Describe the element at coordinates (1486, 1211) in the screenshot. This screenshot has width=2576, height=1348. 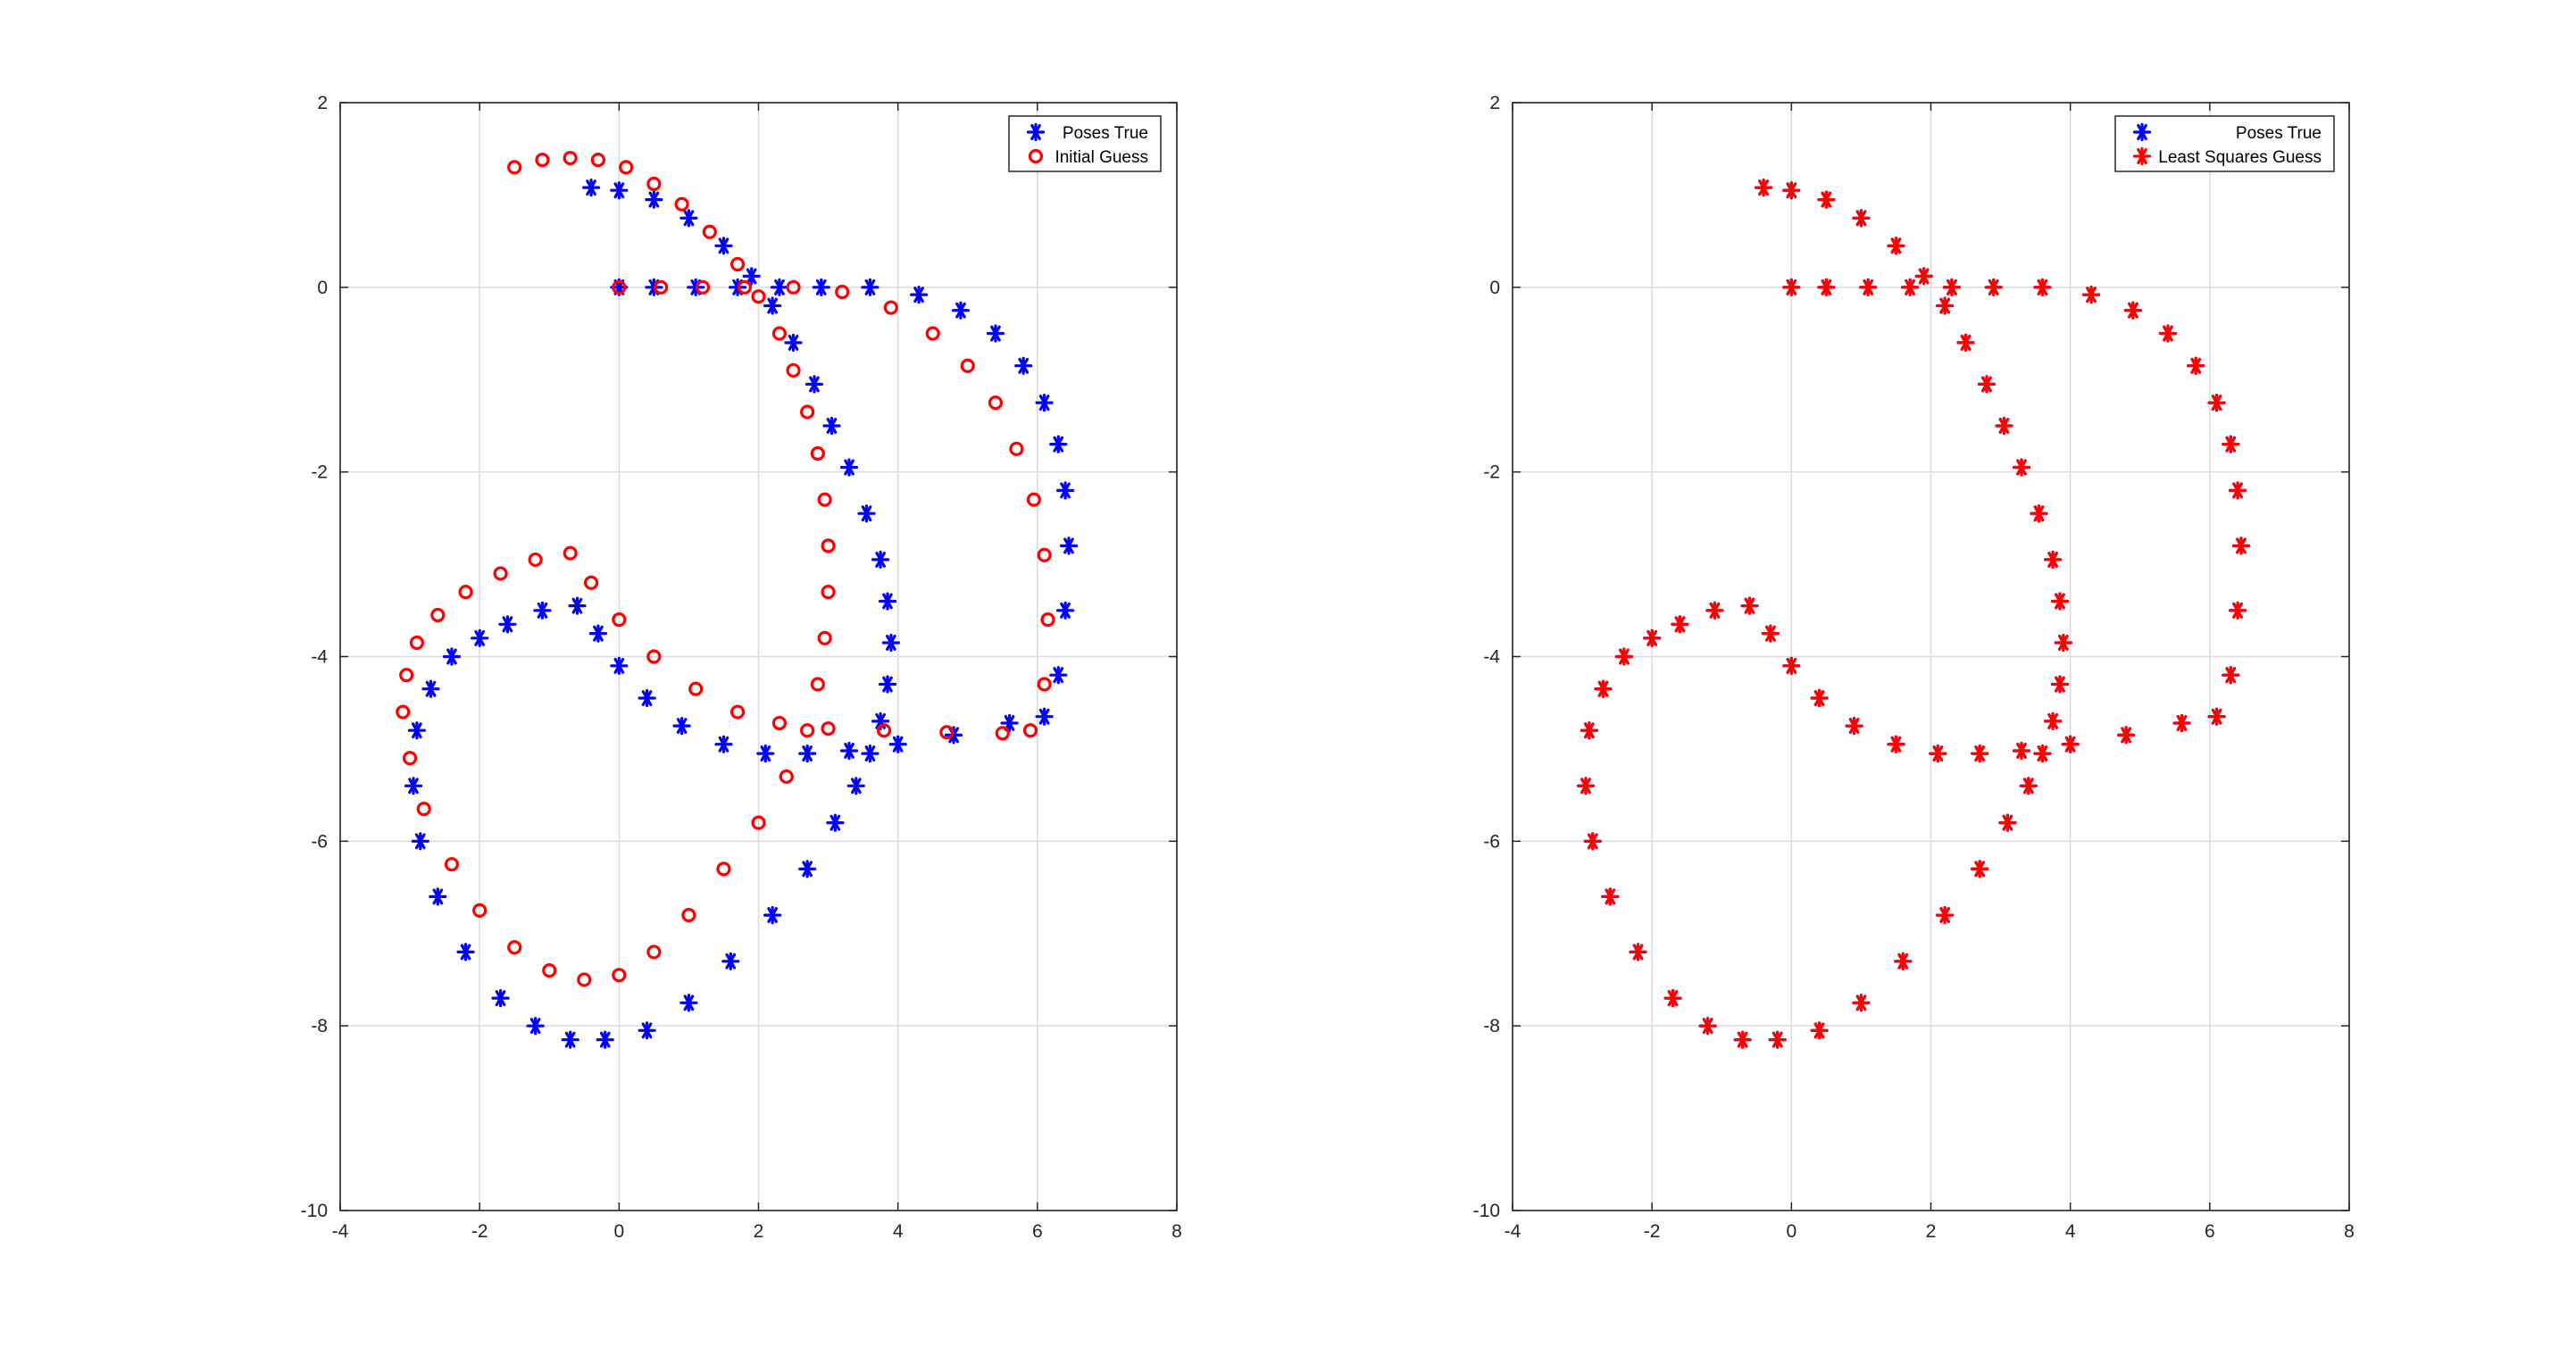
I see `y-tick-label: -10` at that location.